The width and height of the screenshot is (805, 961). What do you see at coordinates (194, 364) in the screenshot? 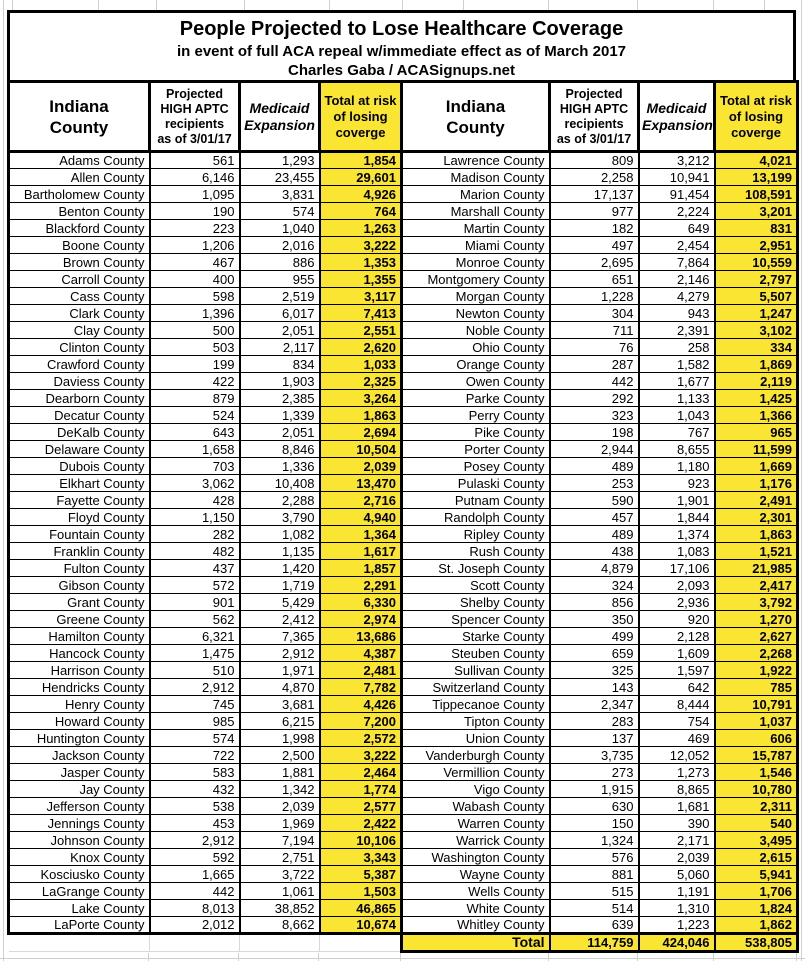
I see `aptc-cell: 199` at bounding box center [194, 364].